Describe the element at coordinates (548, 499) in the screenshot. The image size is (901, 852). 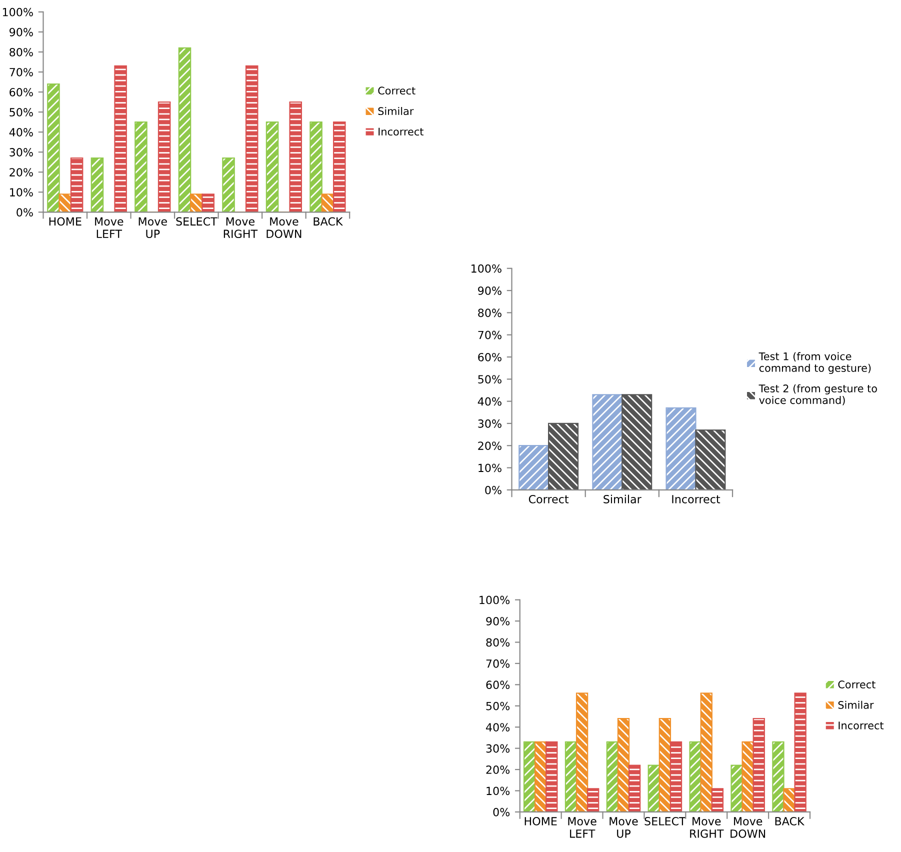
I see `x-tick-label: Correct` at that location.